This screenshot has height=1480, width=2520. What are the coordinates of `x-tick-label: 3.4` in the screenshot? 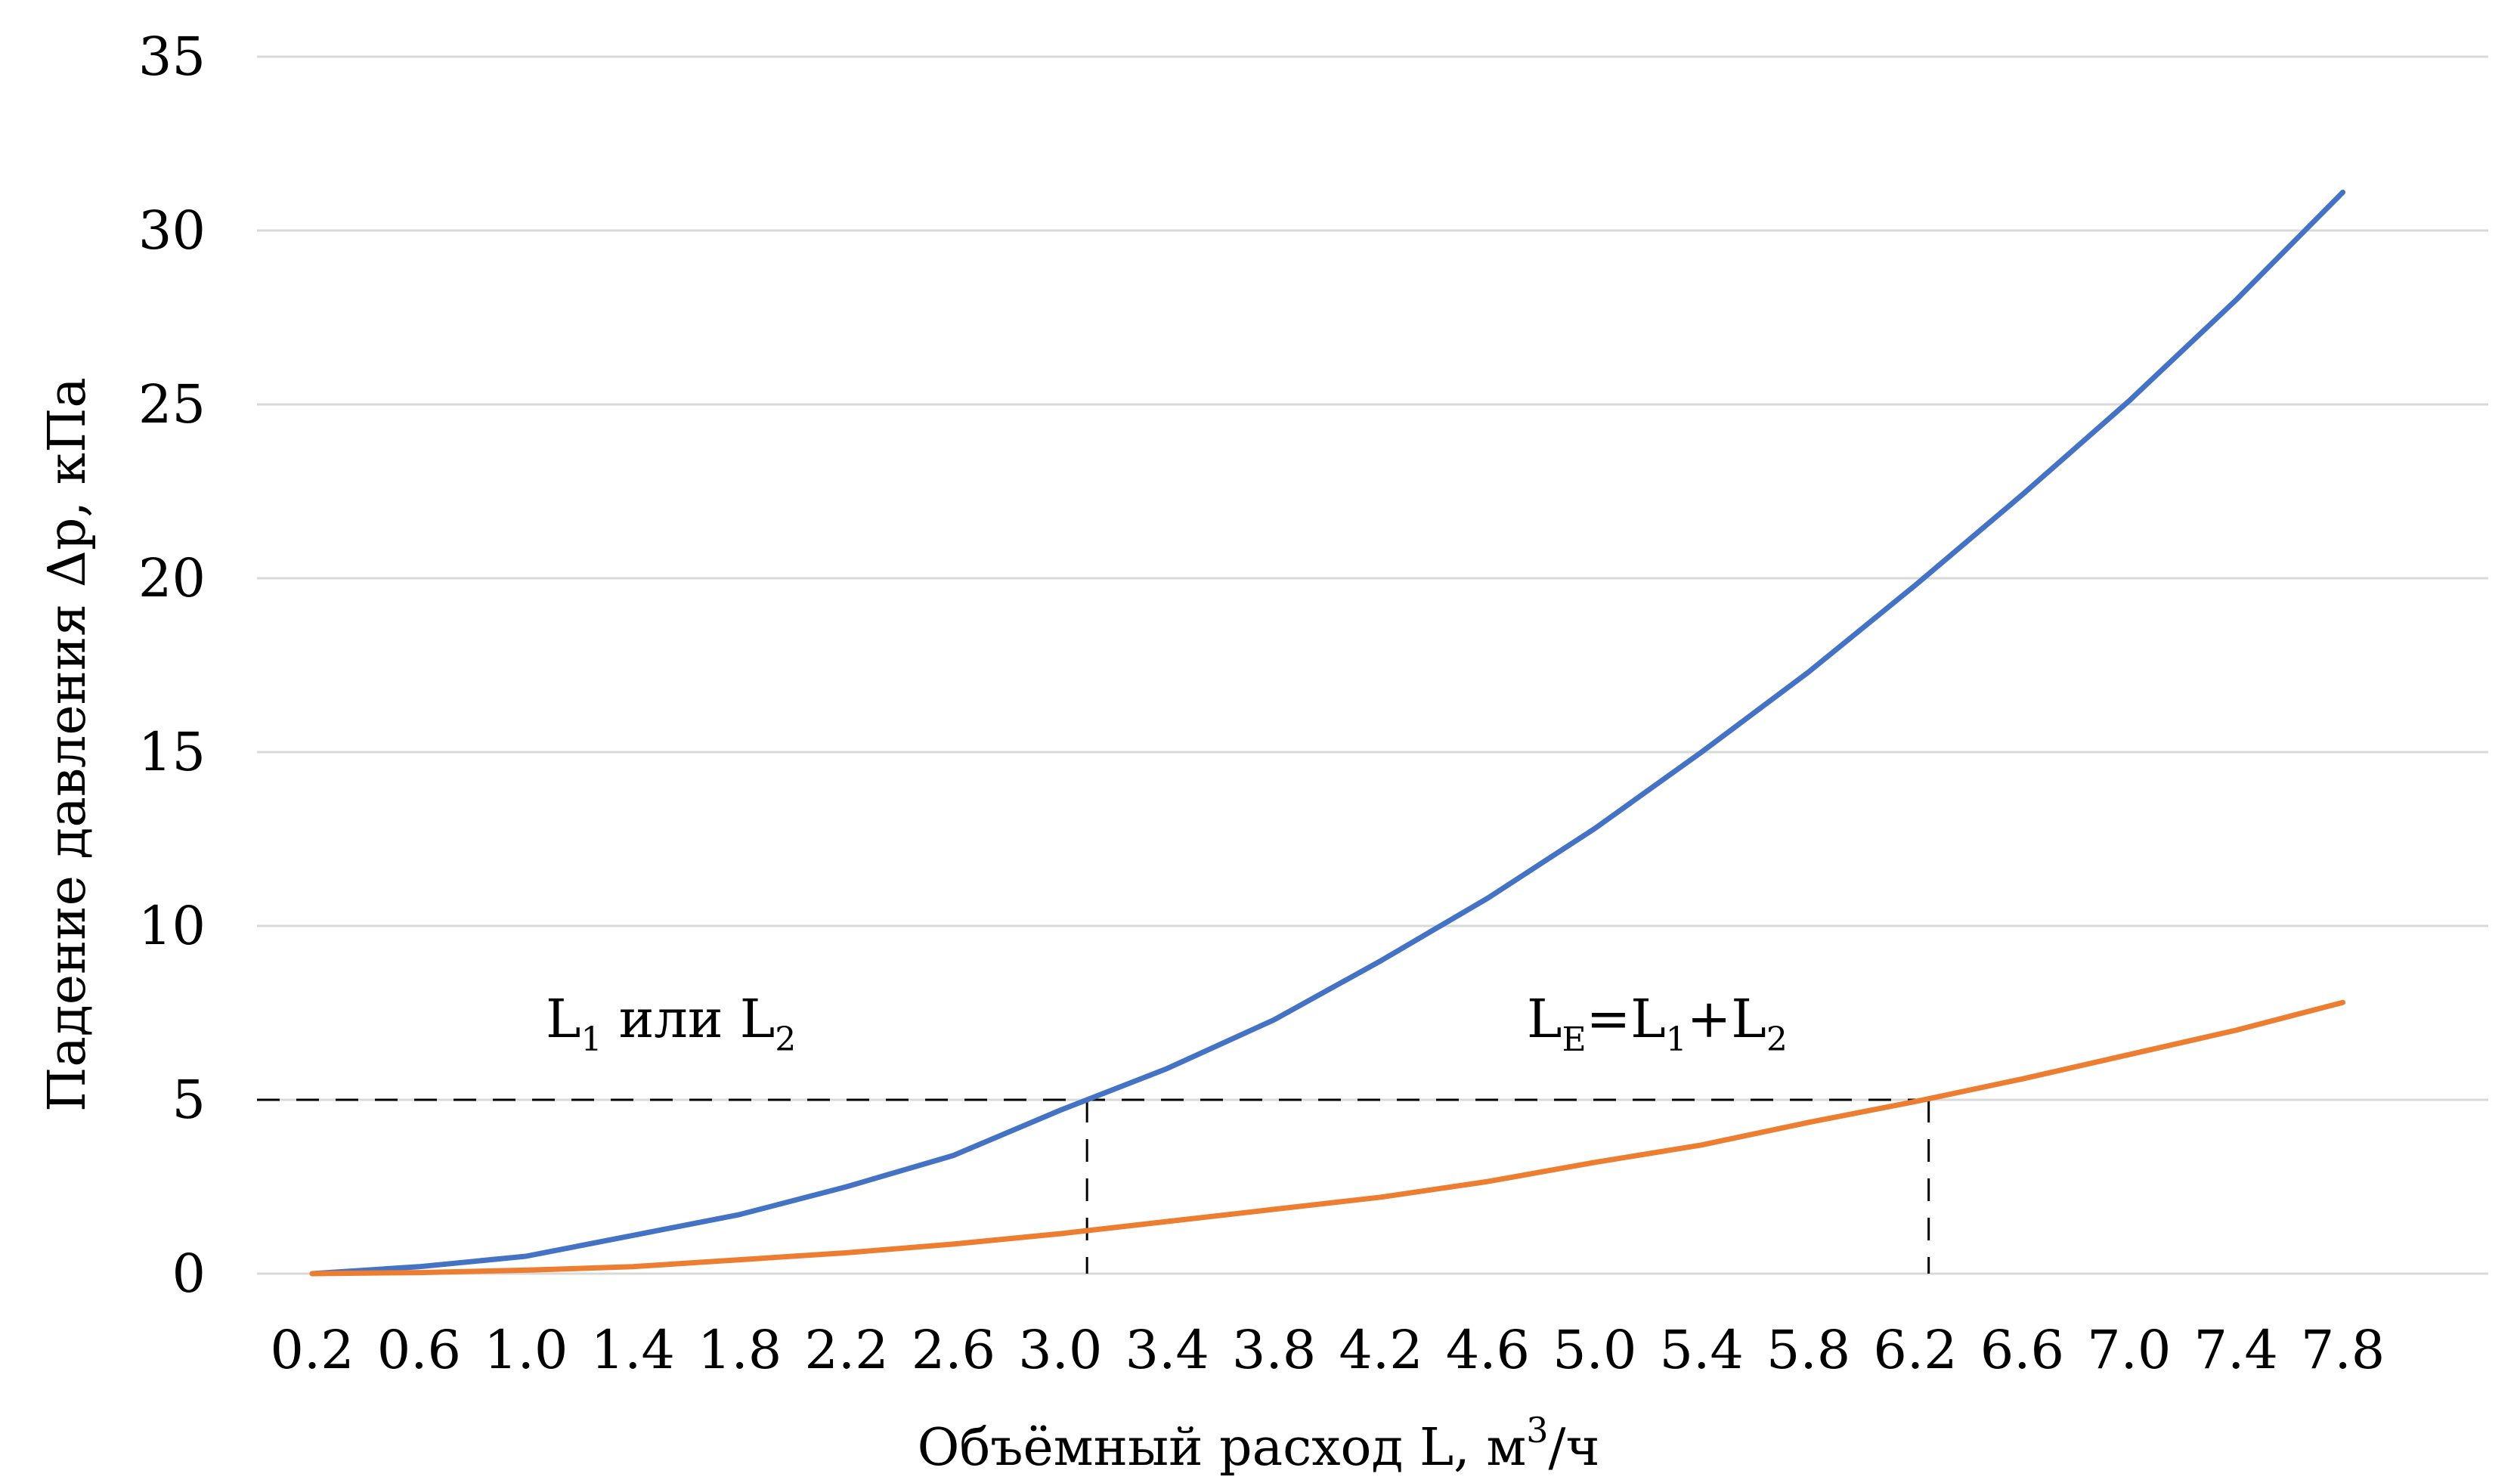 It's located at (1167, 1350).